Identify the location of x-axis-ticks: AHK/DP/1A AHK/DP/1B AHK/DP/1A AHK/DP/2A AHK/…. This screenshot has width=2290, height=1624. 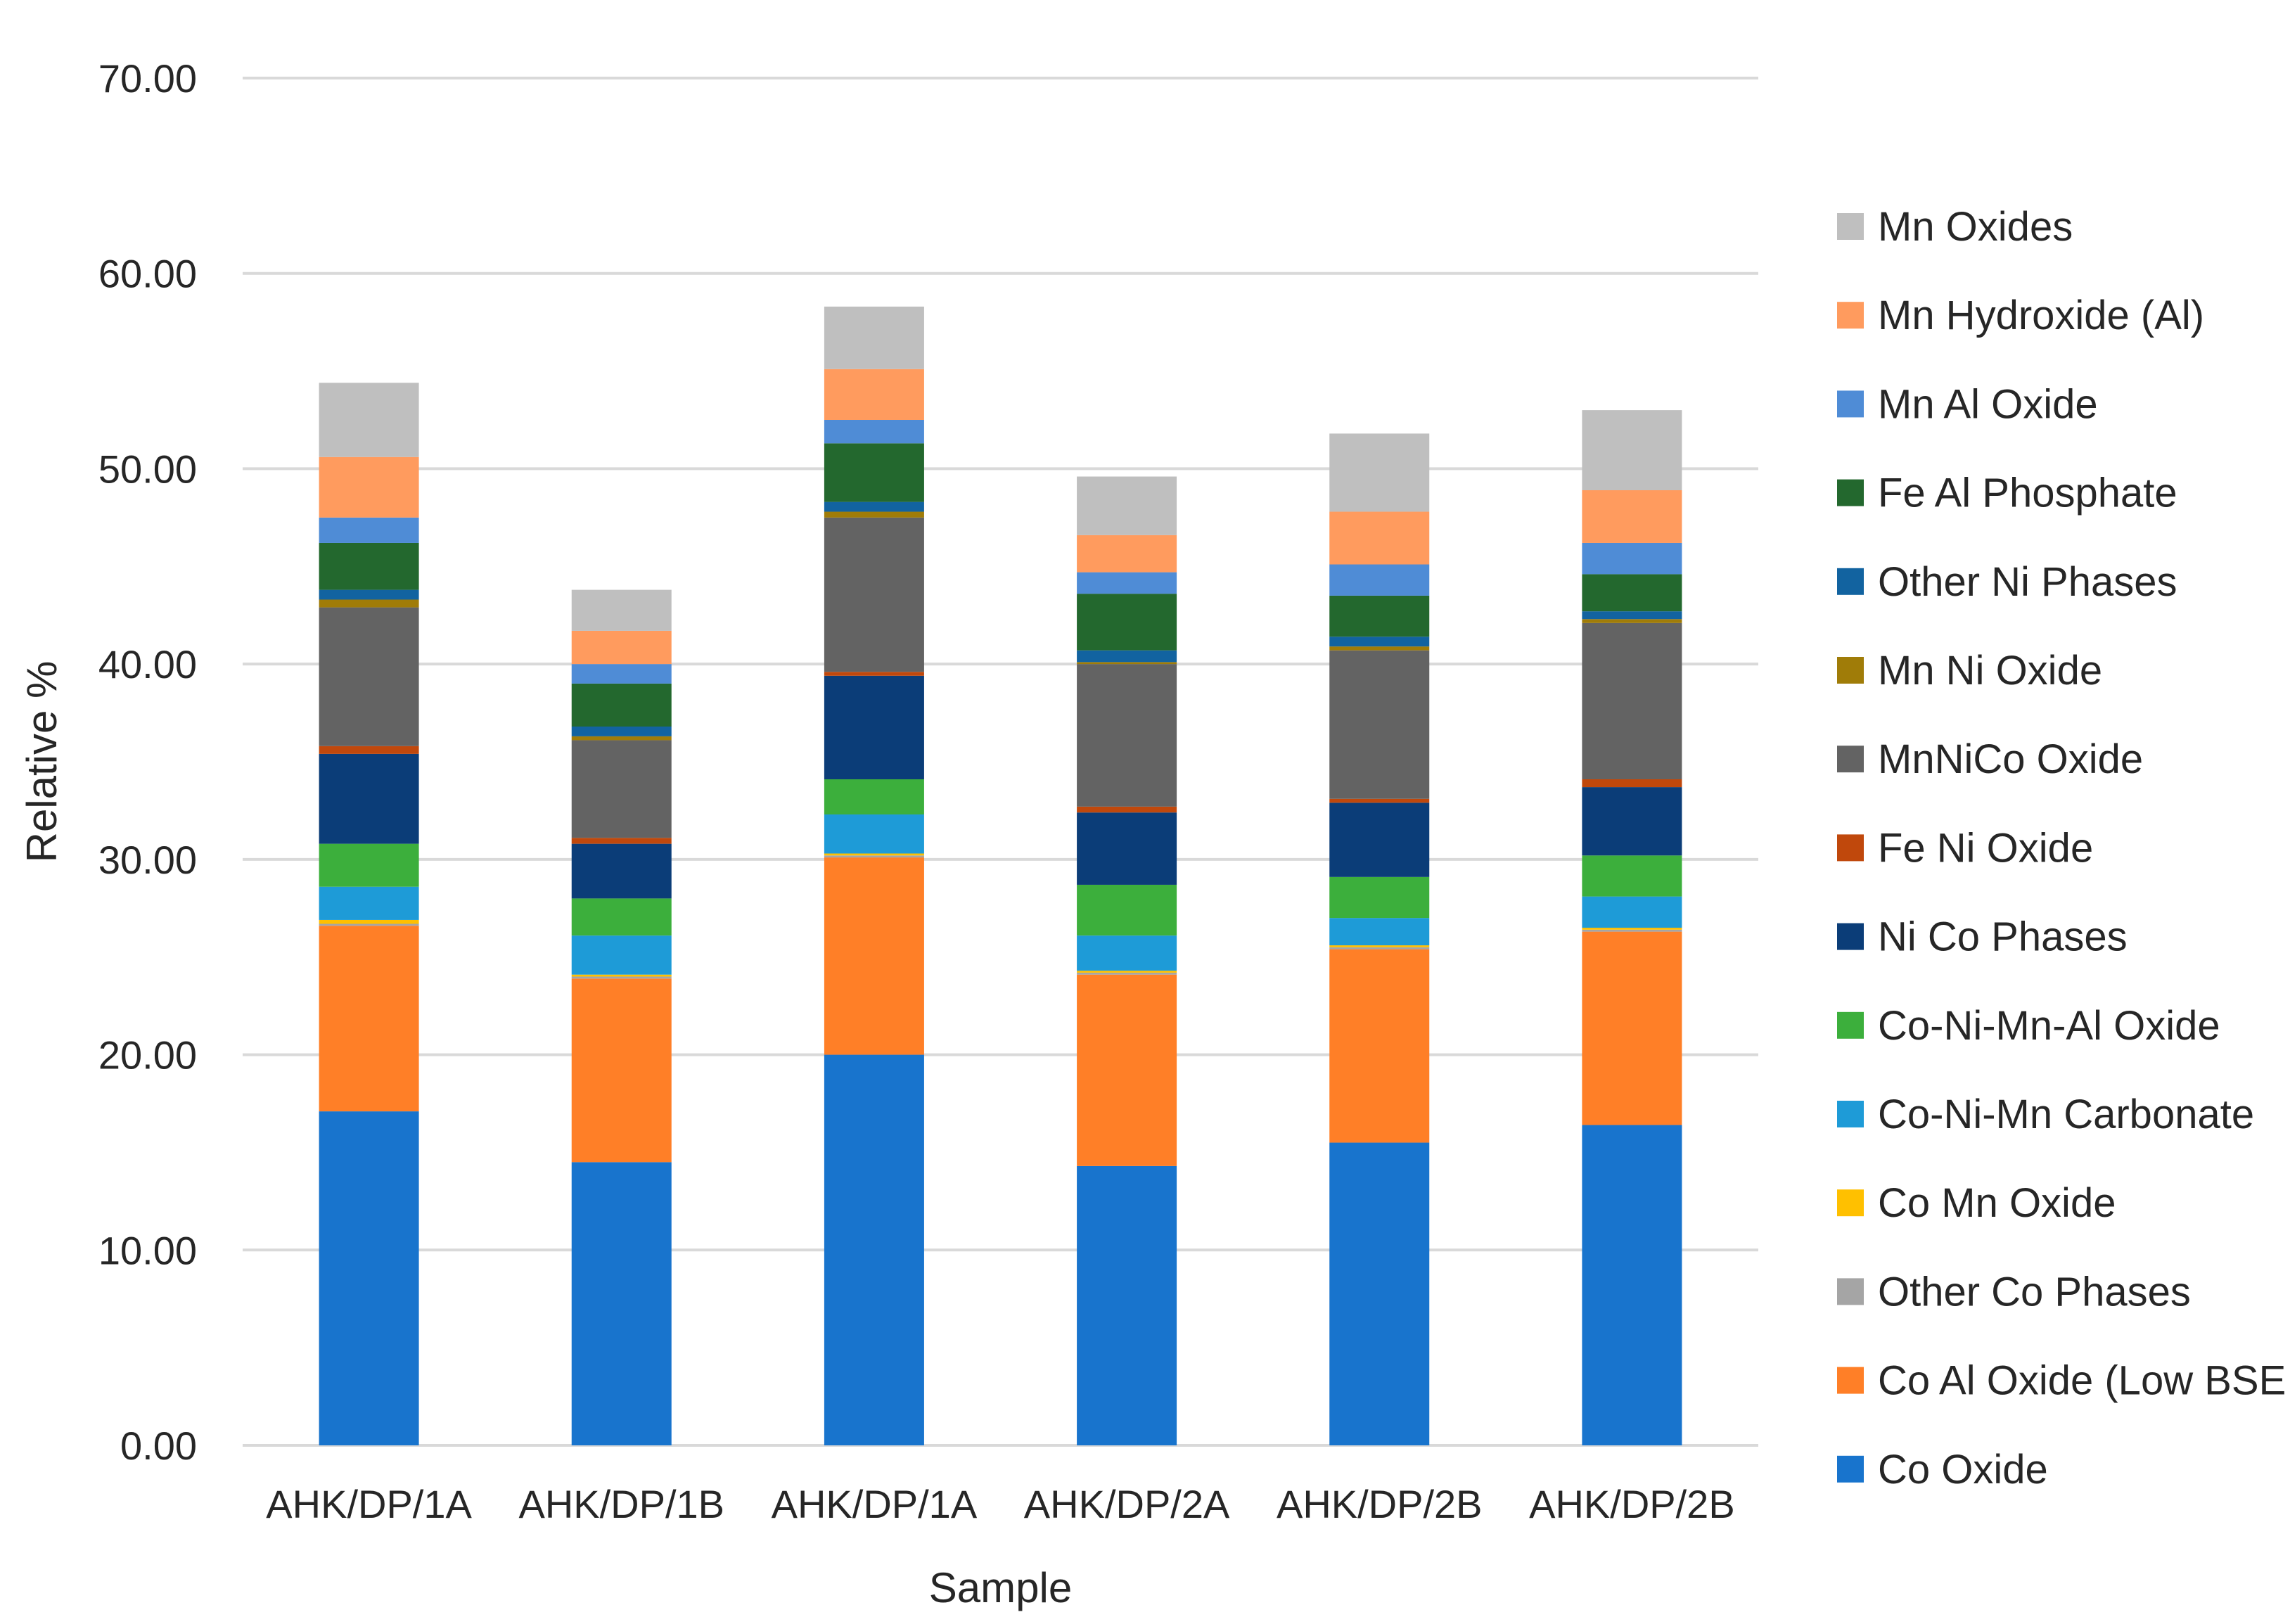
(1000, 1504).